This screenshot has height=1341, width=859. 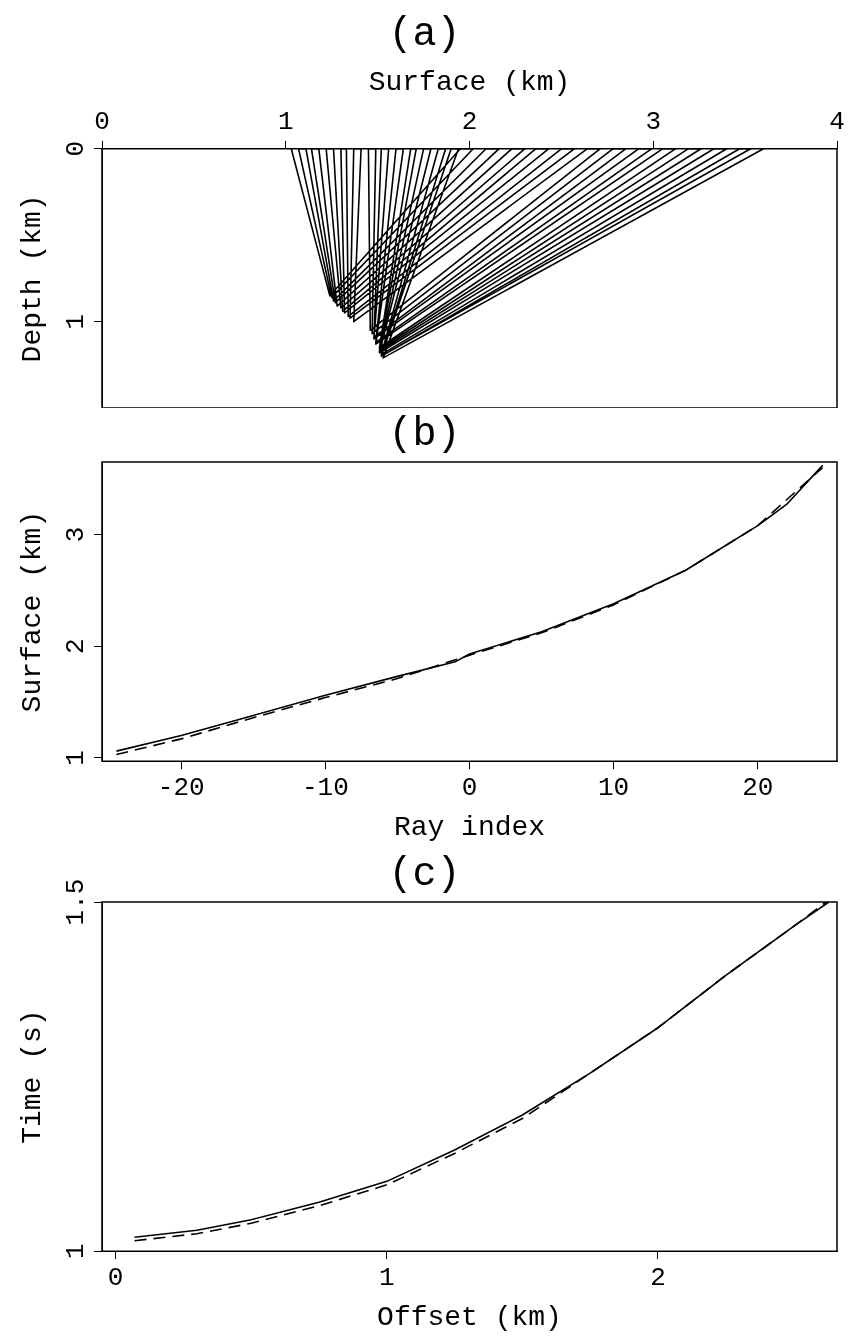 What do you see at coordinates (469, 1317) in the screenshot?
I see `x-axis-title: Offset (km)` at bounding box center [469, 1317].